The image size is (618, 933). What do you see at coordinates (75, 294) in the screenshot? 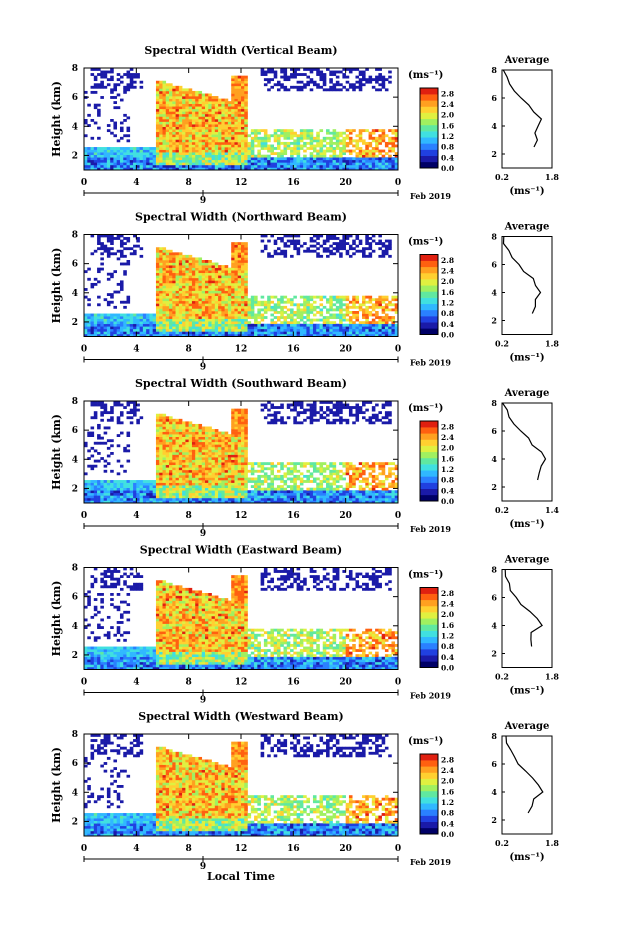
I see `y-tick-label: 4` at bounding box center [75, 294].